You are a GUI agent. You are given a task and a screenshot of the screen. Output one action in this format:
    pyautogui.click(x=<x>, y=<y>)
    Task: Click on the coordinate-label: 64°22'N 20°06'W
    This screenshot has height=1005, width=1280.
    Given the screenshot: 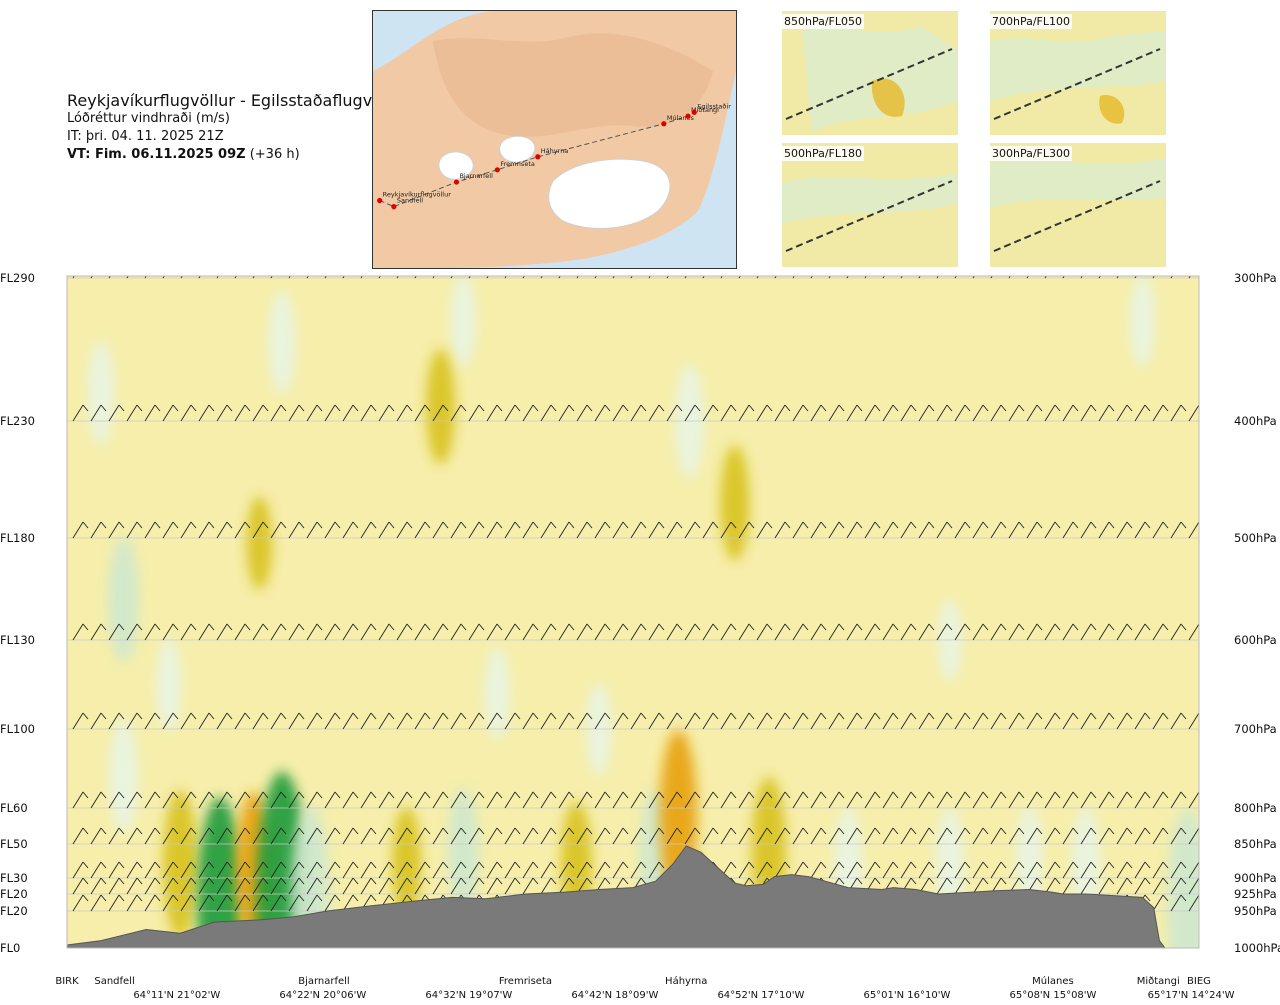 What is the action you would take?
    pyautogui.click(x=322, y=995)
    